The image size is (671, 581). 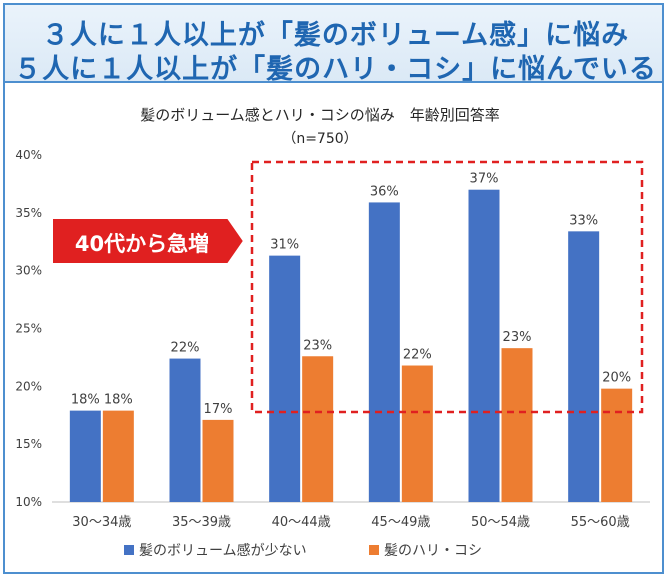 What do you see at coordinates (28, 155) in the screenshot?
I see `y-tick-label: 40%` at bounding box center [28, 155].